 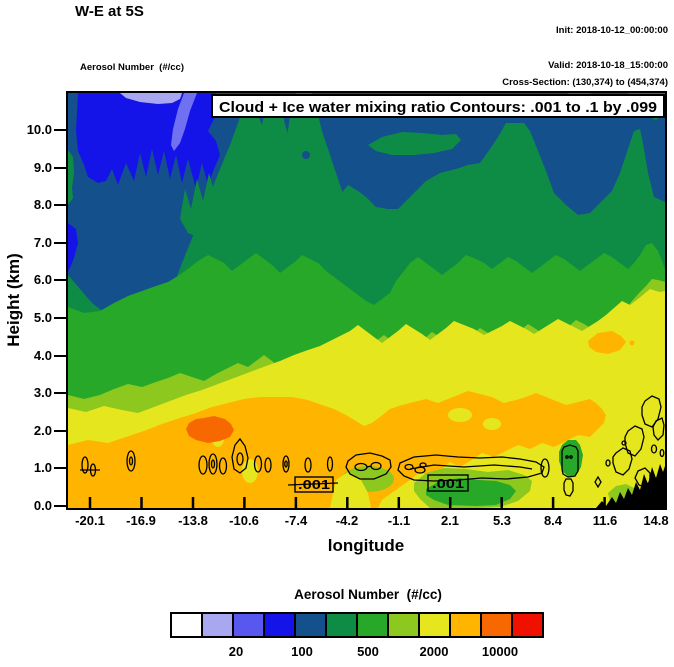 I want to click on contour-label-box-east: .001, so click(x=448, y=483).